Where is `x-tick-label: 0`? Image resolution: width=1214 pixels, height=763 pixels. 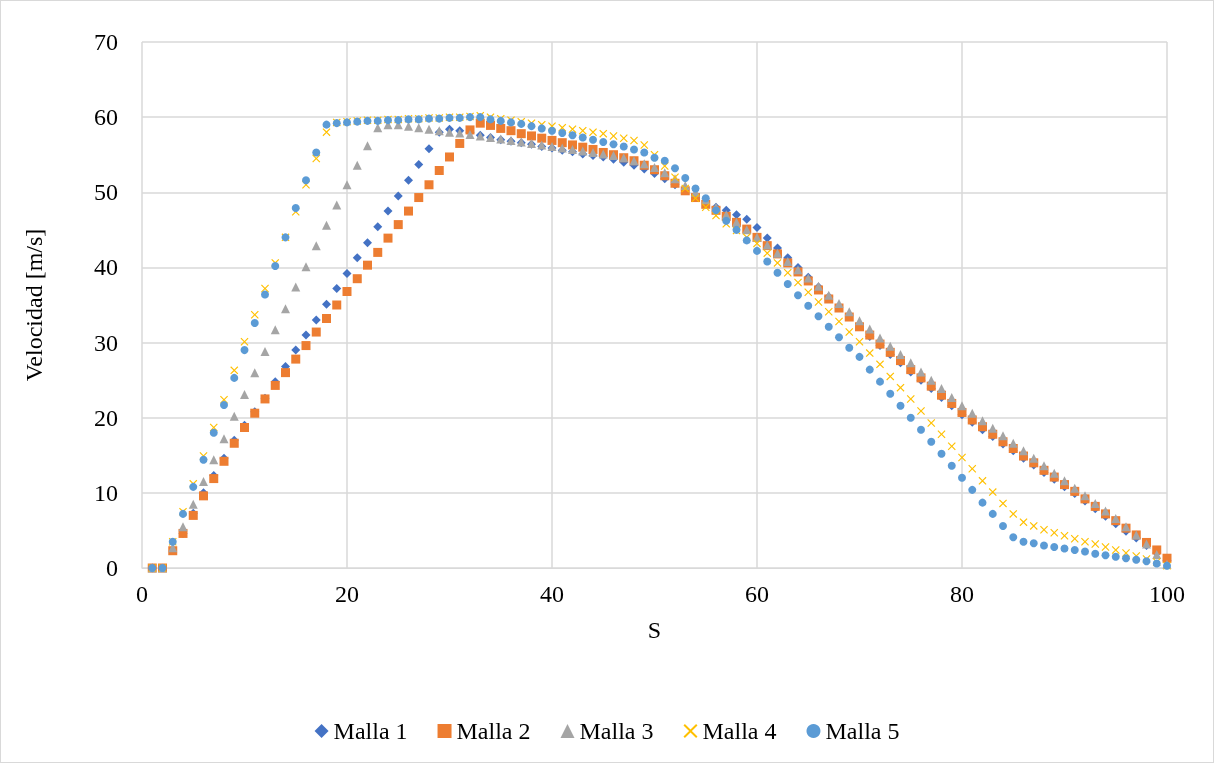
x-tick-label: 0 is located at coordinates (142, 594).